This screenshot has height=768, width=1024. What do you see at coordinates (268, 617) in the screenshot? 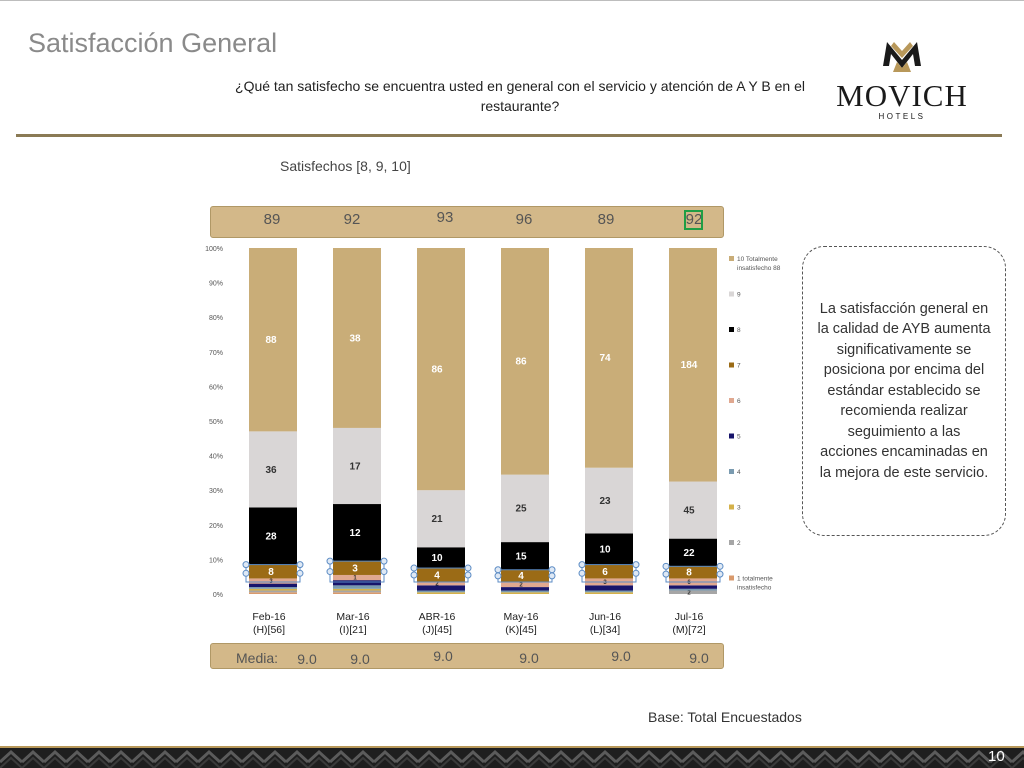
I see `x-tick-label: Feb-16` at bounding box center [268, 617].